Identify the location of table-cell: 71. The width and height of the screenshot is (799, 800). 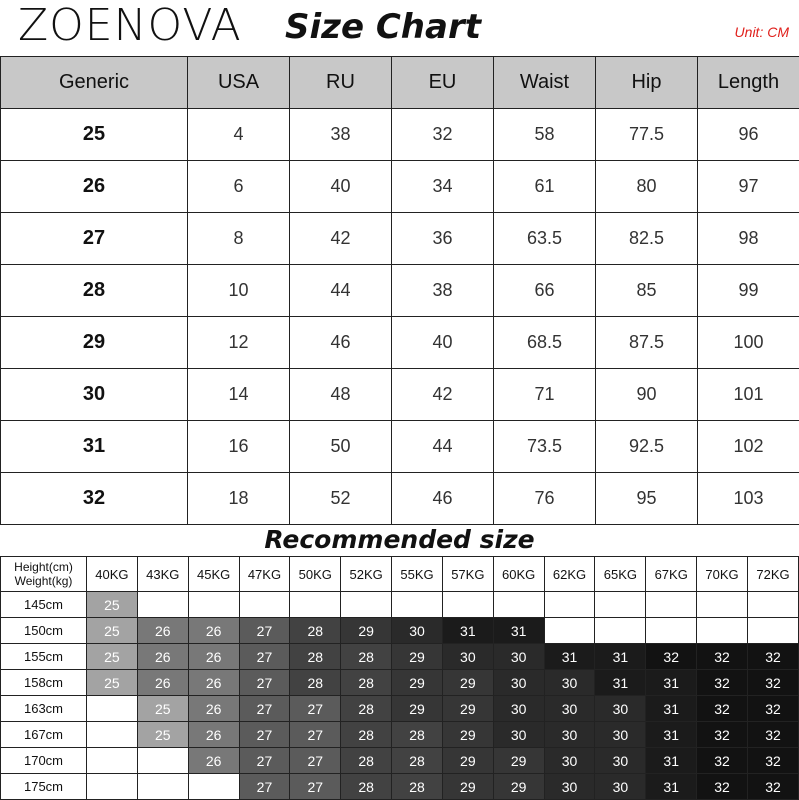
(545, 395).